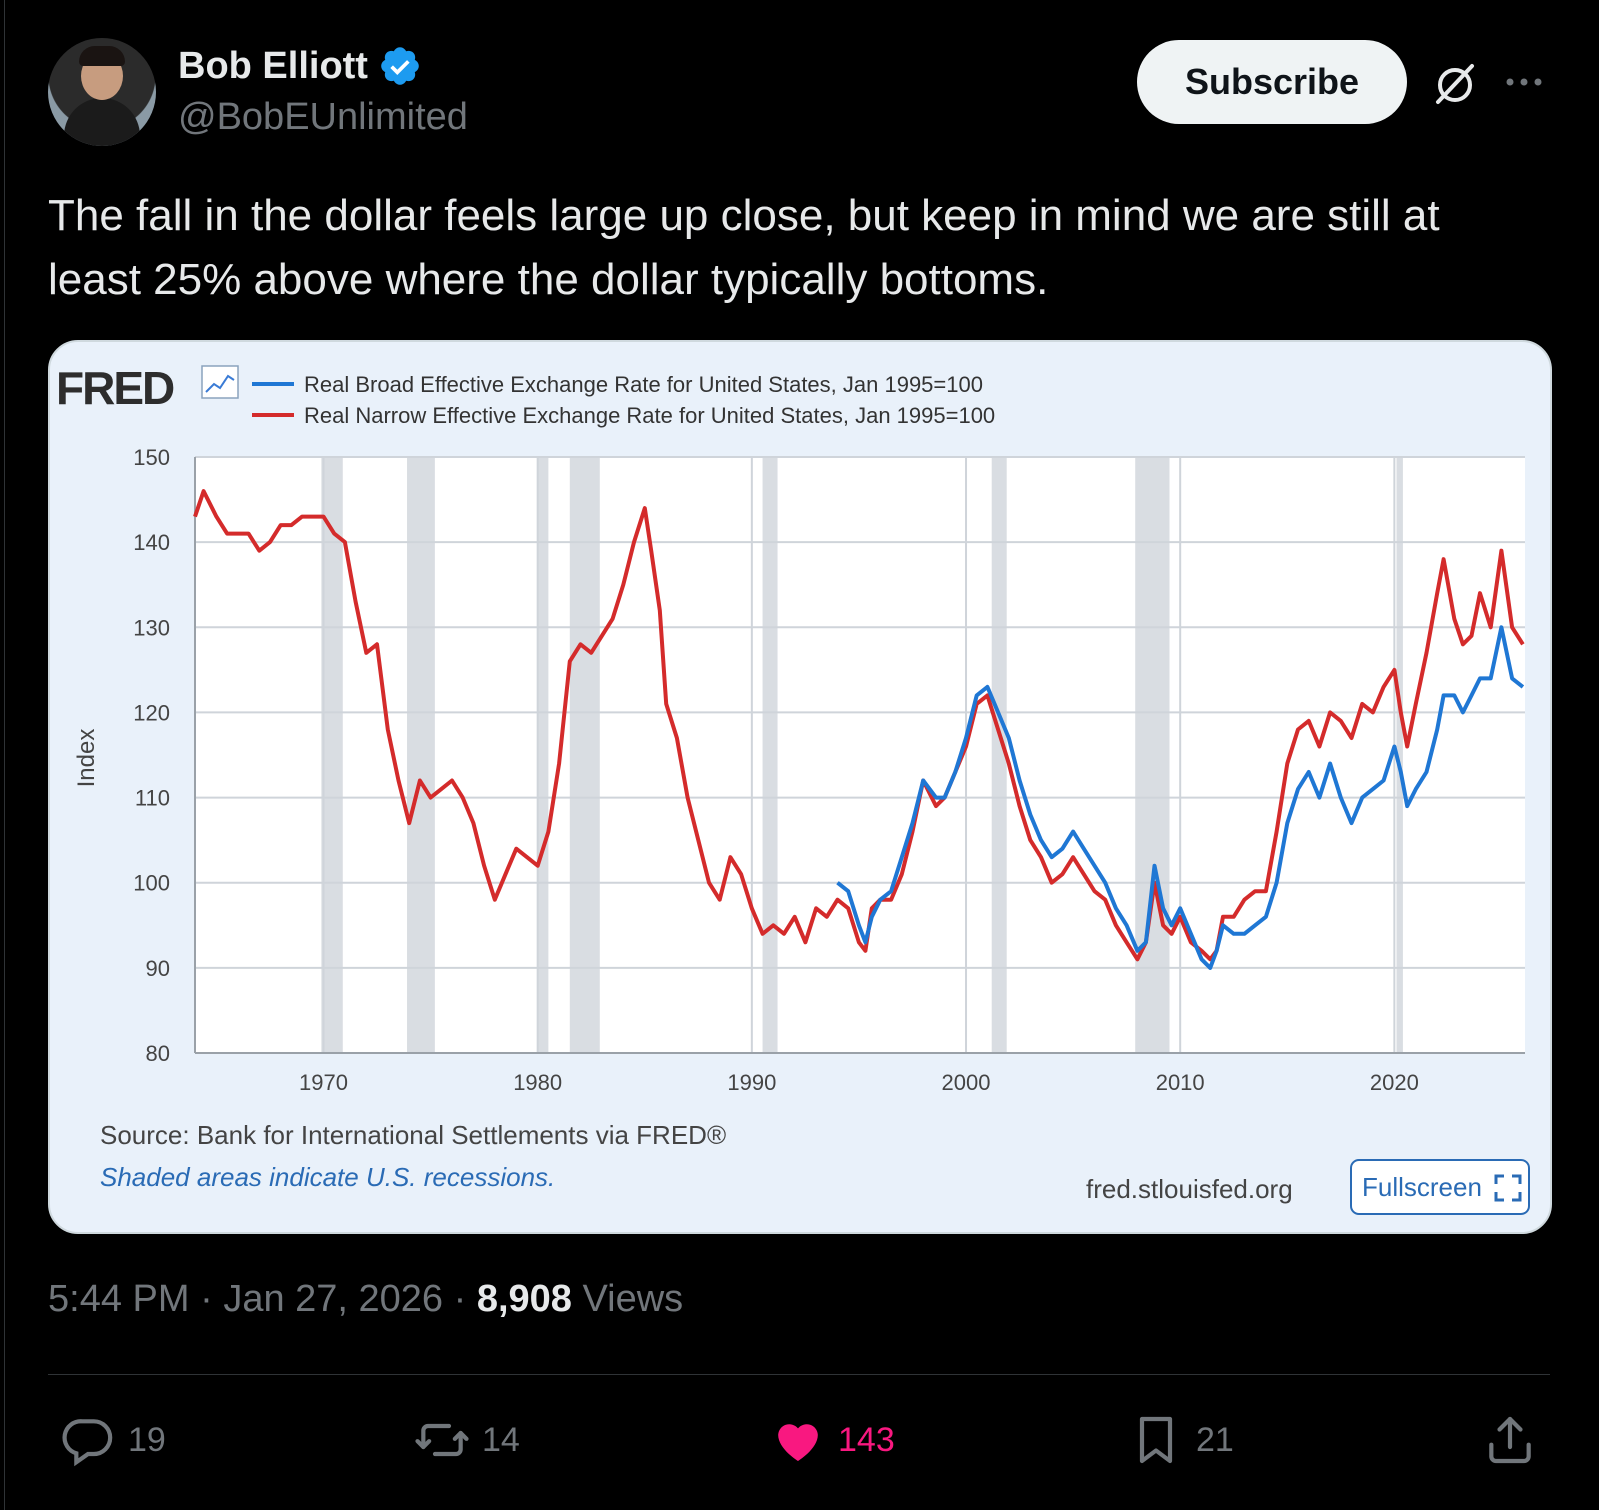 This screenshot has height=1510, width=1599. I want to click on fullscreen-button: Fullscreen, so click(1440, 1187).